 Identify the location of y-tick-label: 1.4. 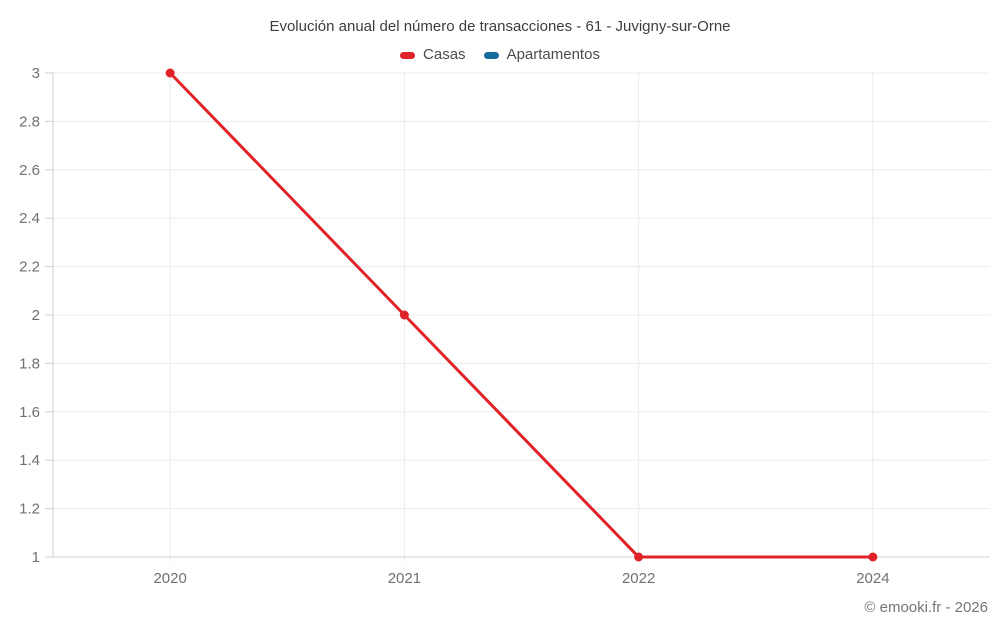
(29, 460).